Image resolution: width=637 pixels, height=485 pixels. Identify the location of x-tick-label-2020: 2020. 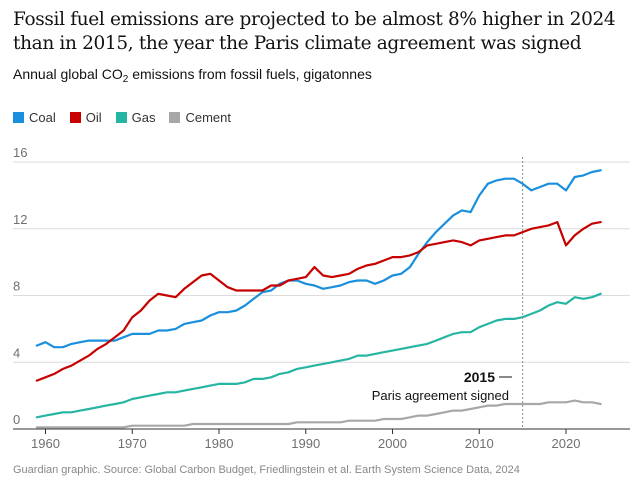
(566, 443).